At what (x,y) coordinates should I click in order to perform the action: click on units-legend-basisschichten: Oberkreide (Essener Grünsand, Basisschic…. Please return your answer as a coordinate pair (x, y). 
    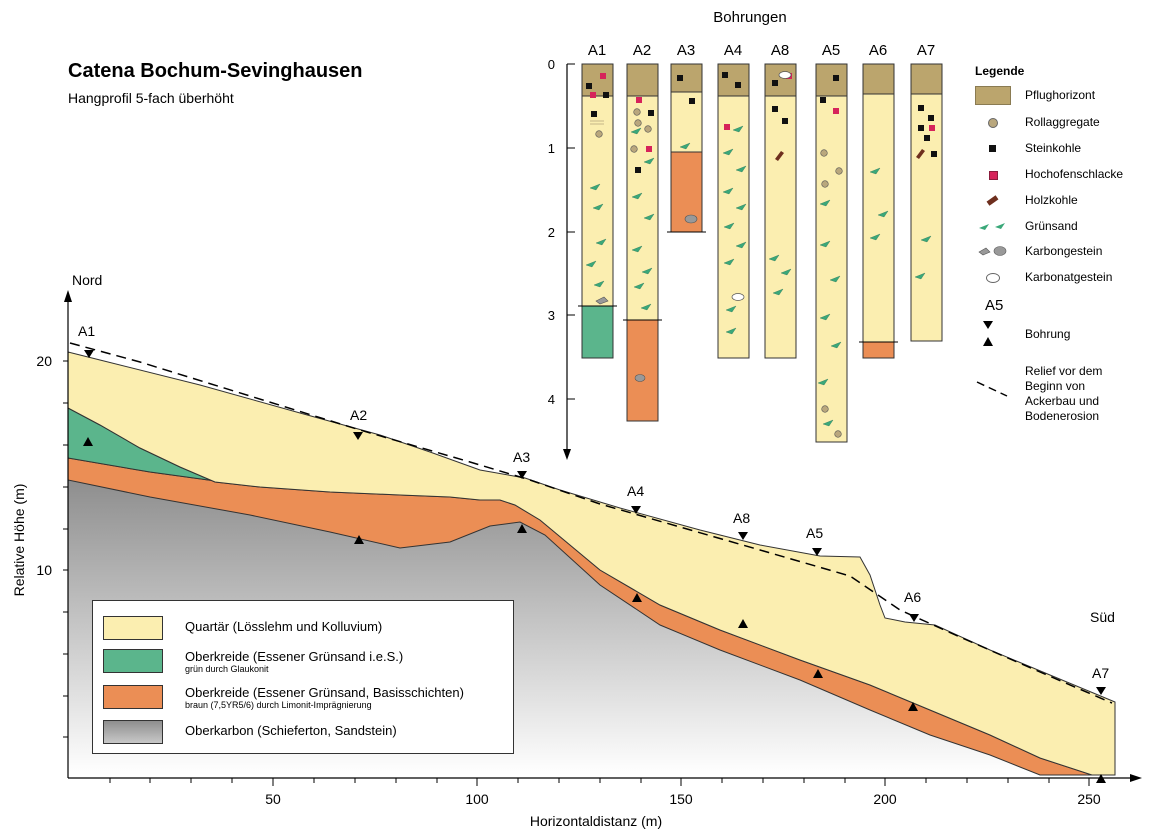
    Looking at the image, I should click on (283, 697).